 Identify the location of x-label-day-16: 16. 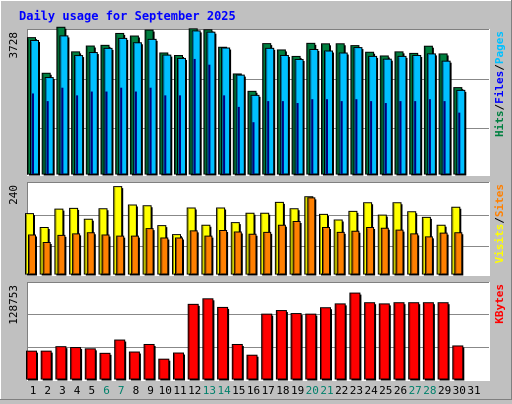
(253, 390).